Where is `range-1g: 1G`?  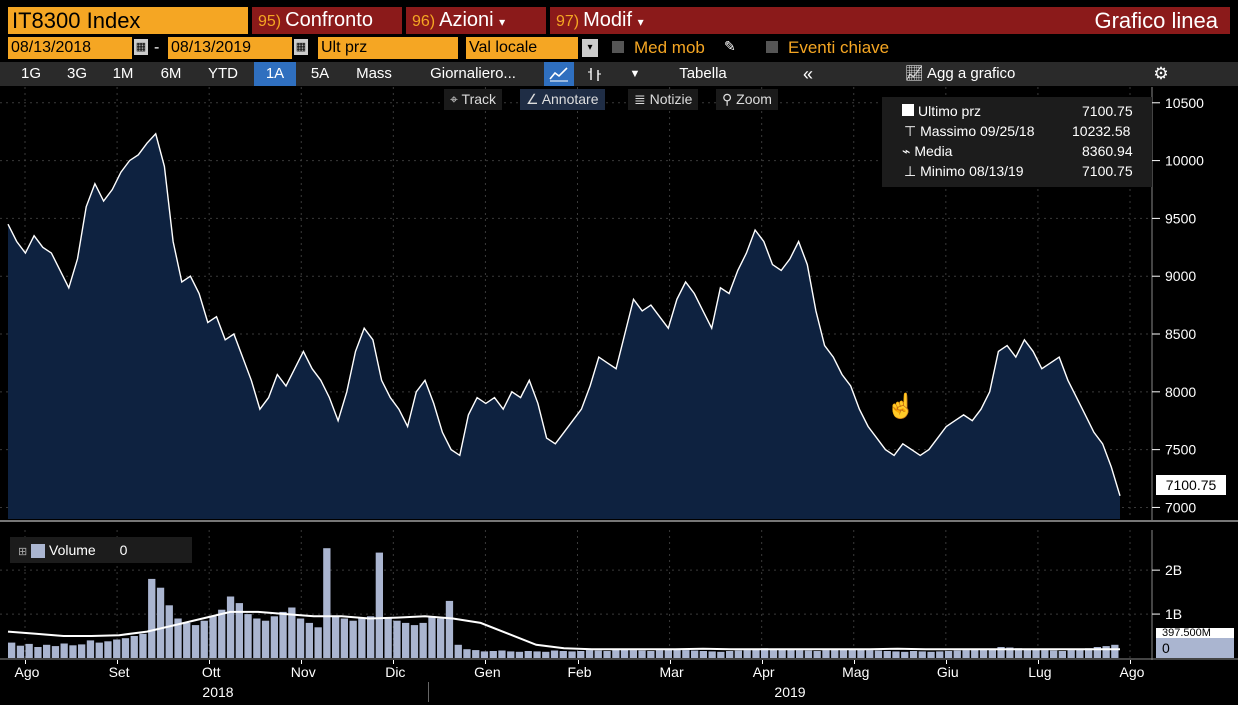
range-1g: 1G is located at coordinates (30, 73).